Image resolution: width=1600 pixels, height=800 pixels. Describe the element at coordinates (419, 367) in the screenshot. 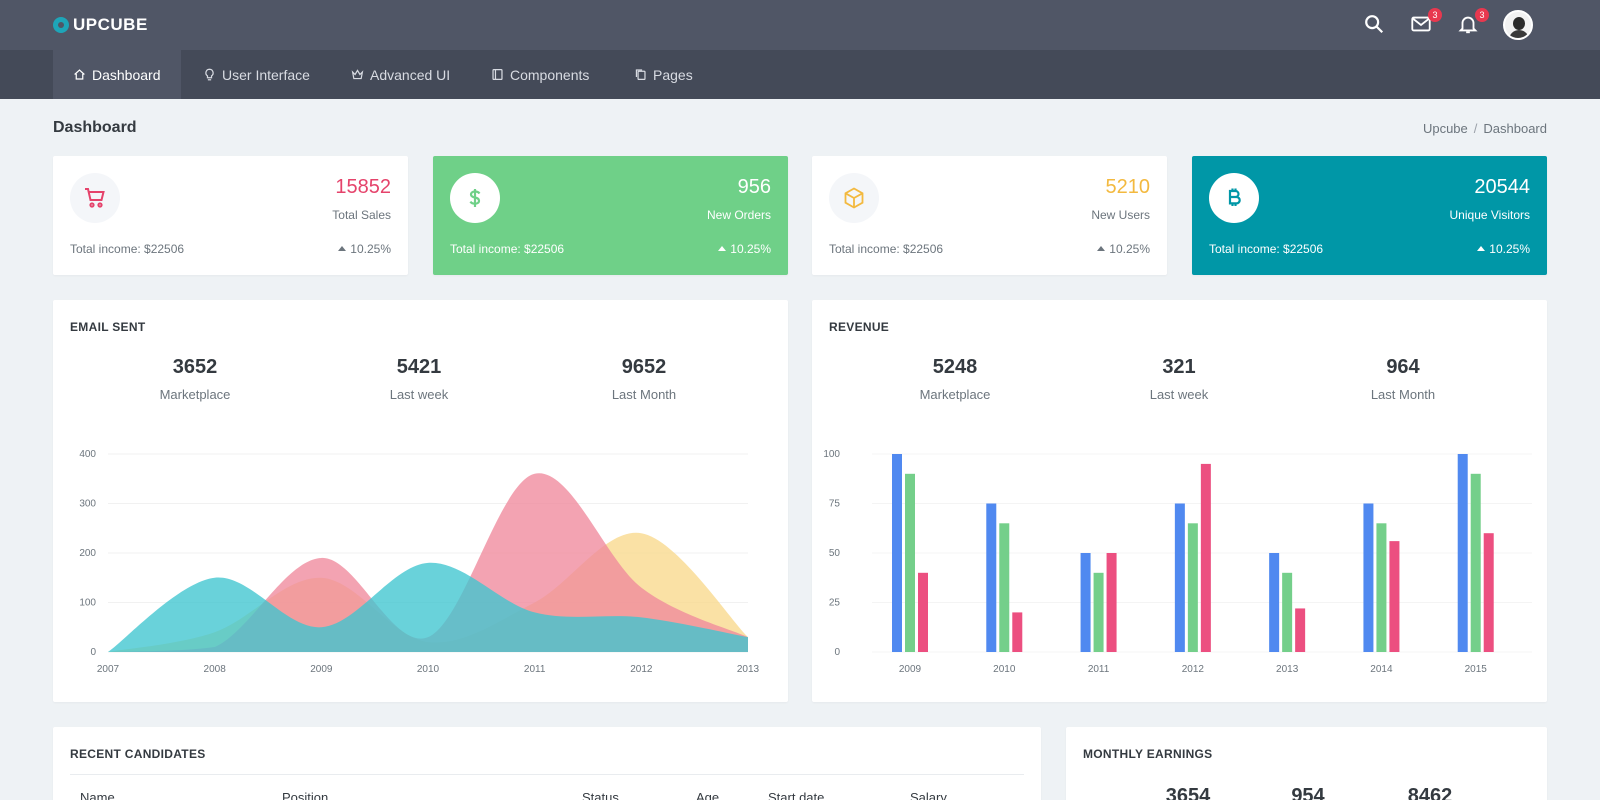

I see `kpi-value: 5421` at that location.